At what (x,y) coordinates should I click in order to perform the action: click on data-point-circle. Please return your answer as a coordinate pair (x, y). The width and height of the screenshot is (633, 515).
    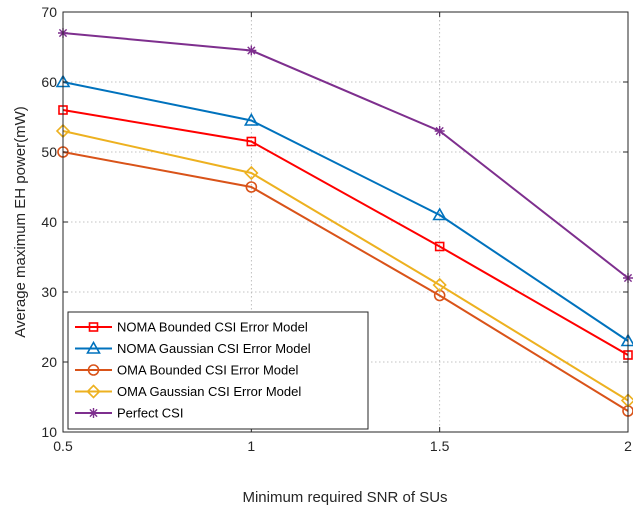
    Looking at the image, I should click on (251, 187).